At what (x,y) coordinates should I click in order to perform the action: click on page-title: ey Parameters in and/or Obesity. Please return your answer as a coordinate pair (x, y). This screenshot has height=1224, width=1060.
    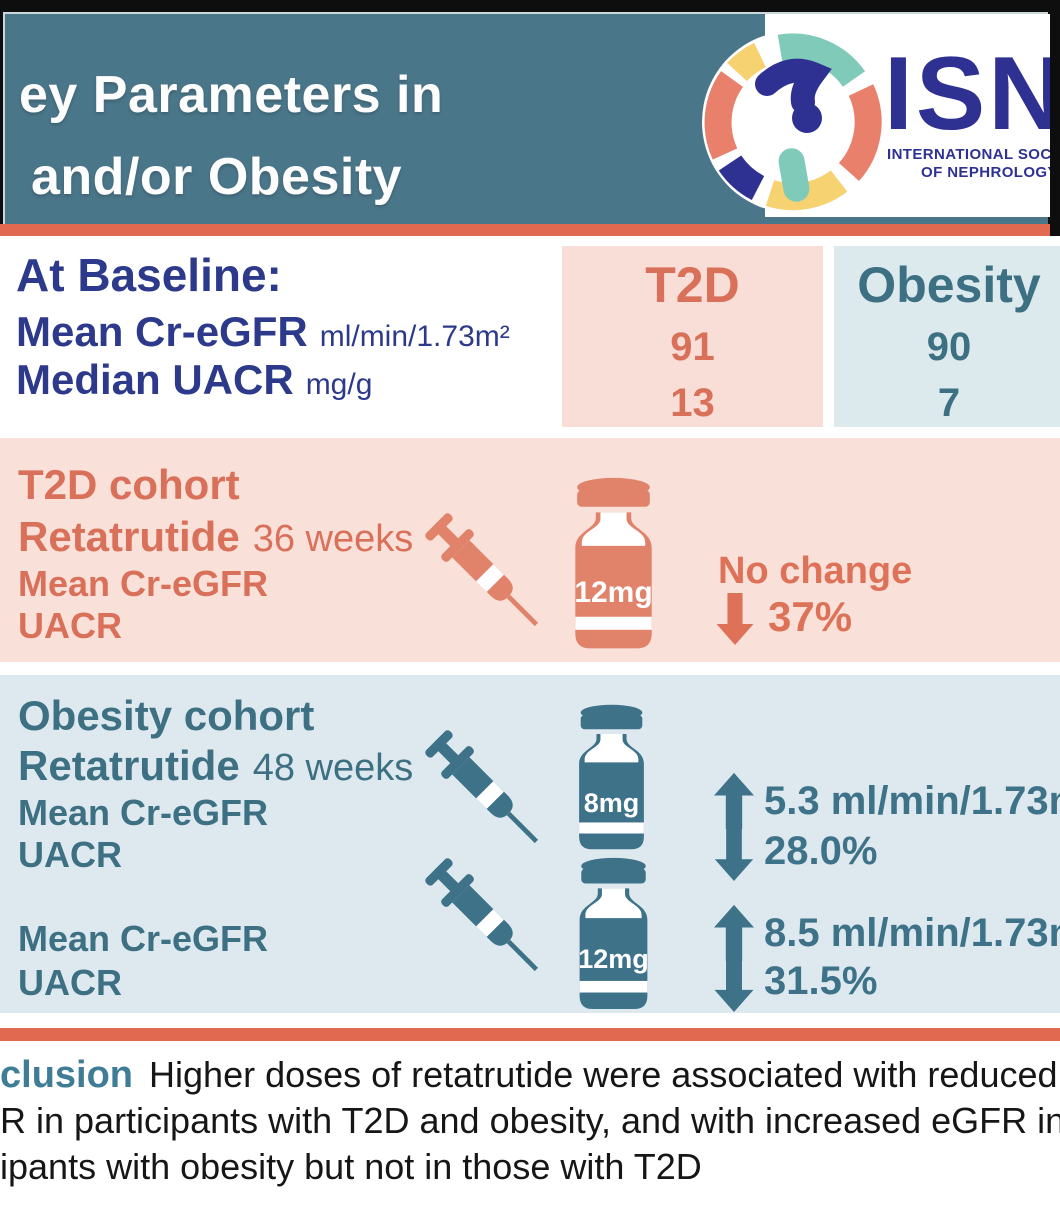
    Looking at the image, I should click on (231, 136).